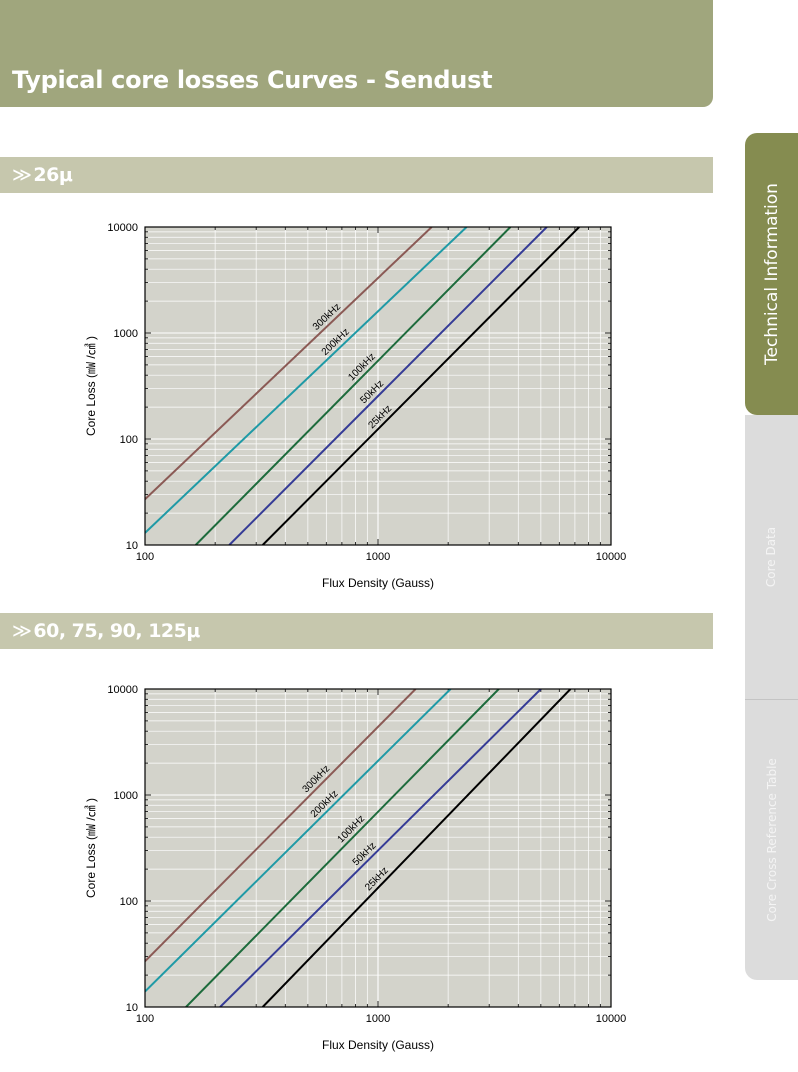  I want to click on section-label: 60, 75, 90, 125μ, so click(116, 631).